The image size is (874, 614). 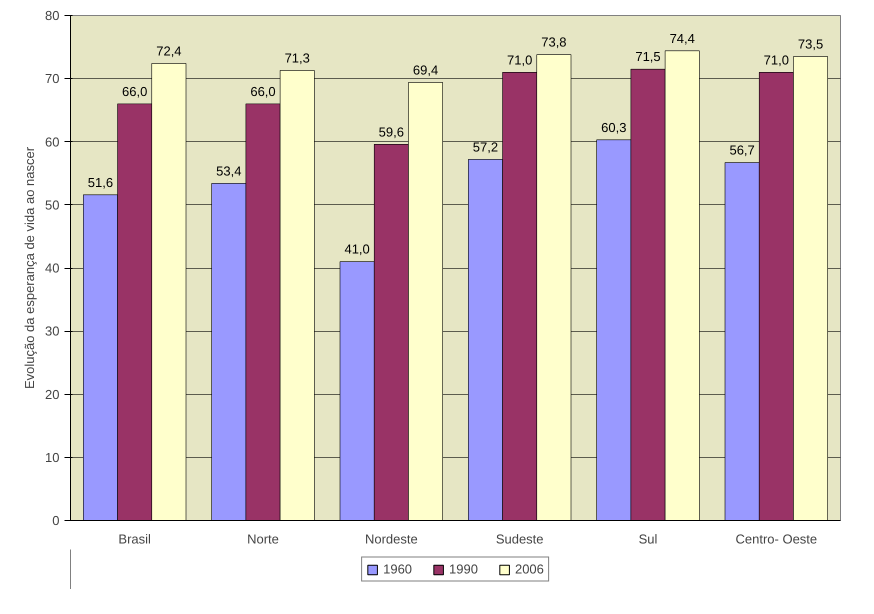 I want to click on y-axis-title: Evolução da esperança de vida ao nascer, so click(x=30, y=268).